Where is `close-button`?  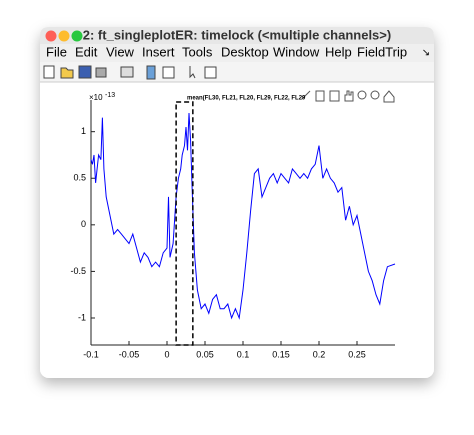
close-button is located at coordinates (51, 36).